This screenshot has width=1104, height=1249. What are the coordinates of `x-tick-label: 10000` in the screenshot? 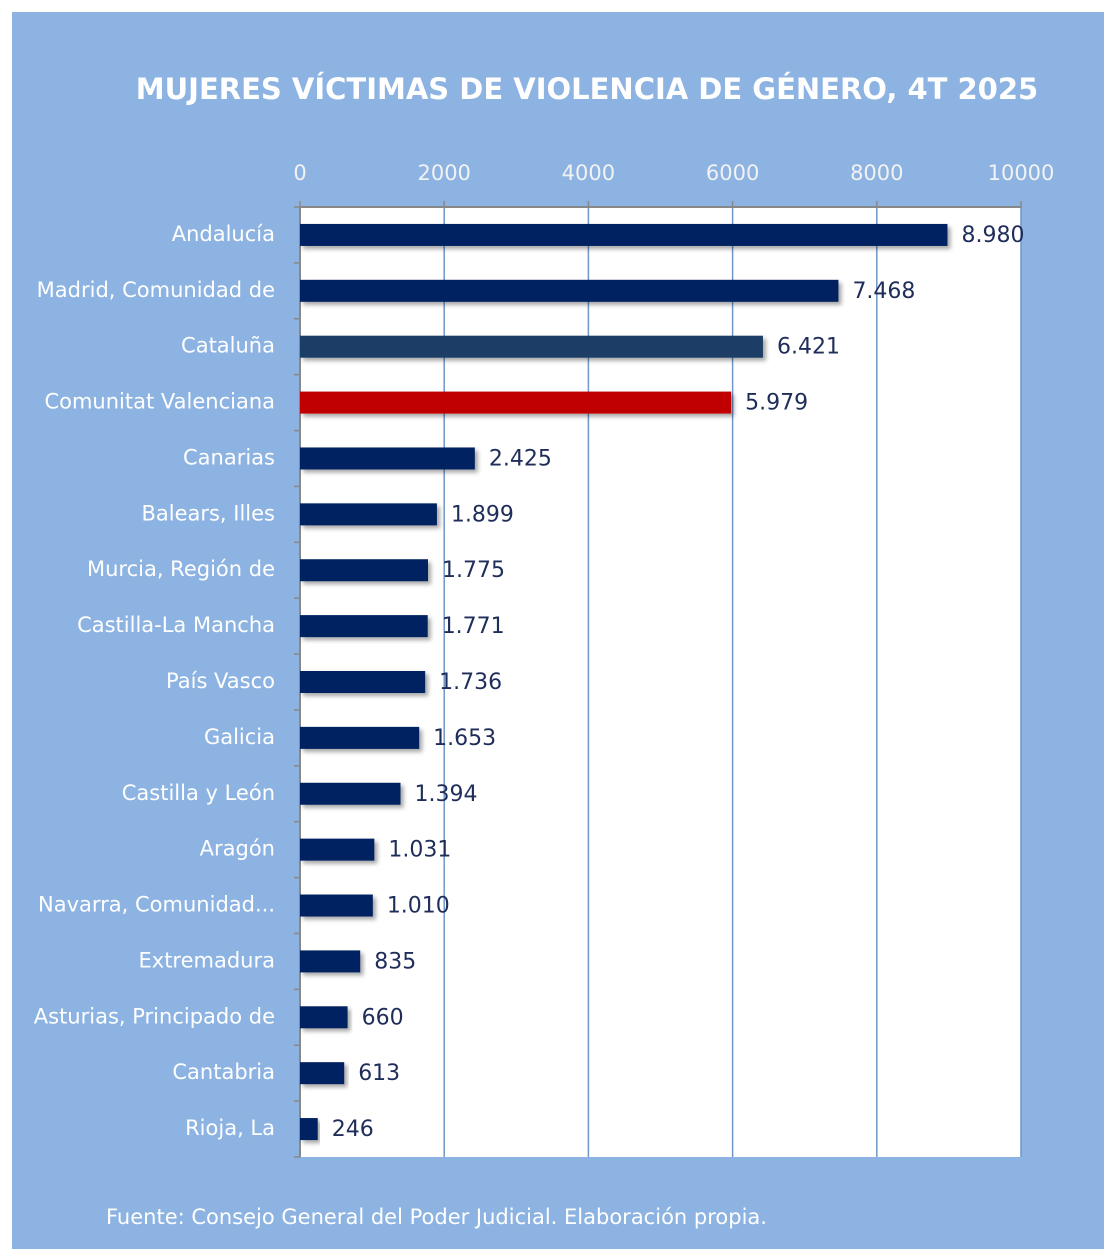 It's located at (1021, 173).